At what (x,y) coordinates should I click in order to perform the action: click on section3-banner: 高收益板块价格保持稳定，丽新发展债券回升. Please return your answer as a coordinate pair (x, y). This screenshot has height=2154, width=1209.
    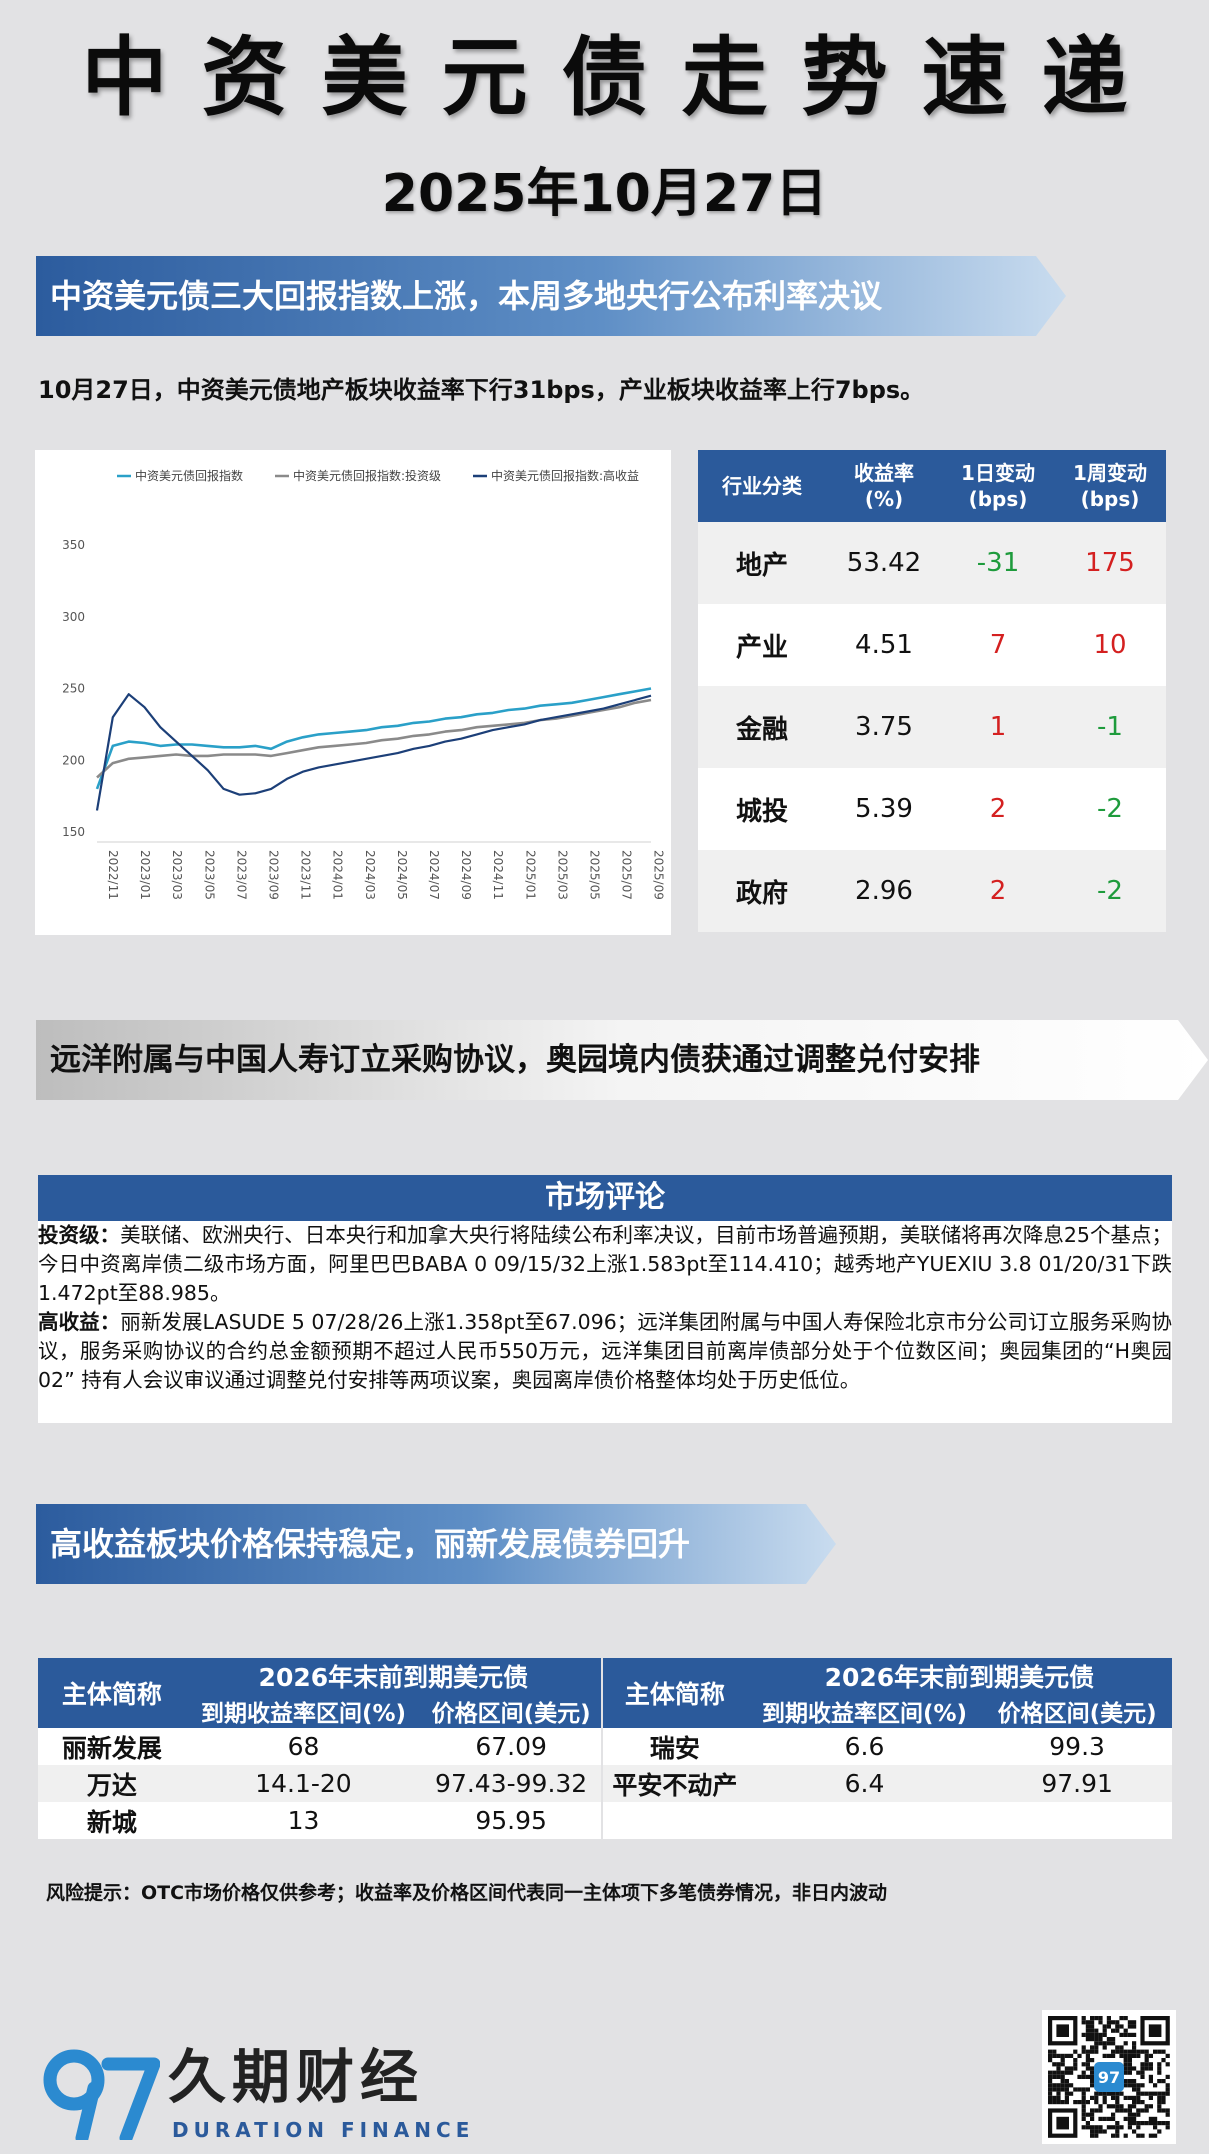
    Looking at the image, I should click on (436, 1544).